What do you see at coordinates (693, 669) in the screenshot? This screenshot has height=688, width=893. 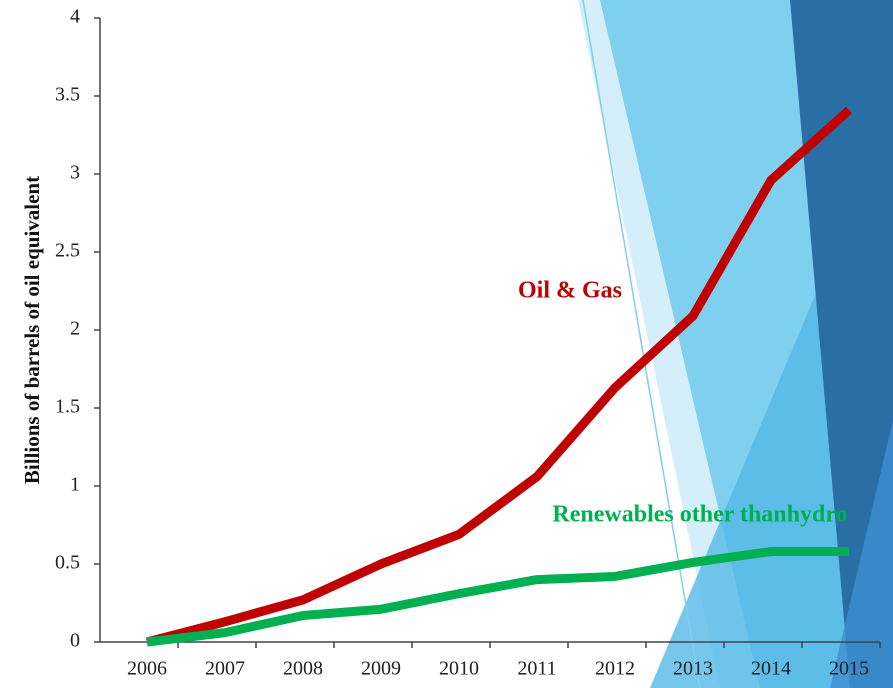 I see `x-tick-label: 2013` at bounding box center [693, 669].